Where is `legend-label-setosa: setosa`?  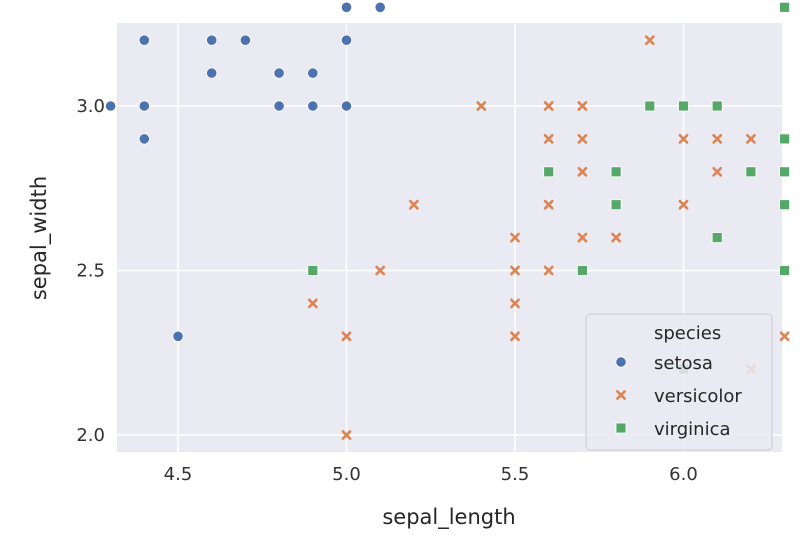 legend-label-setosa: setosa is located at coordinates (683, 363).